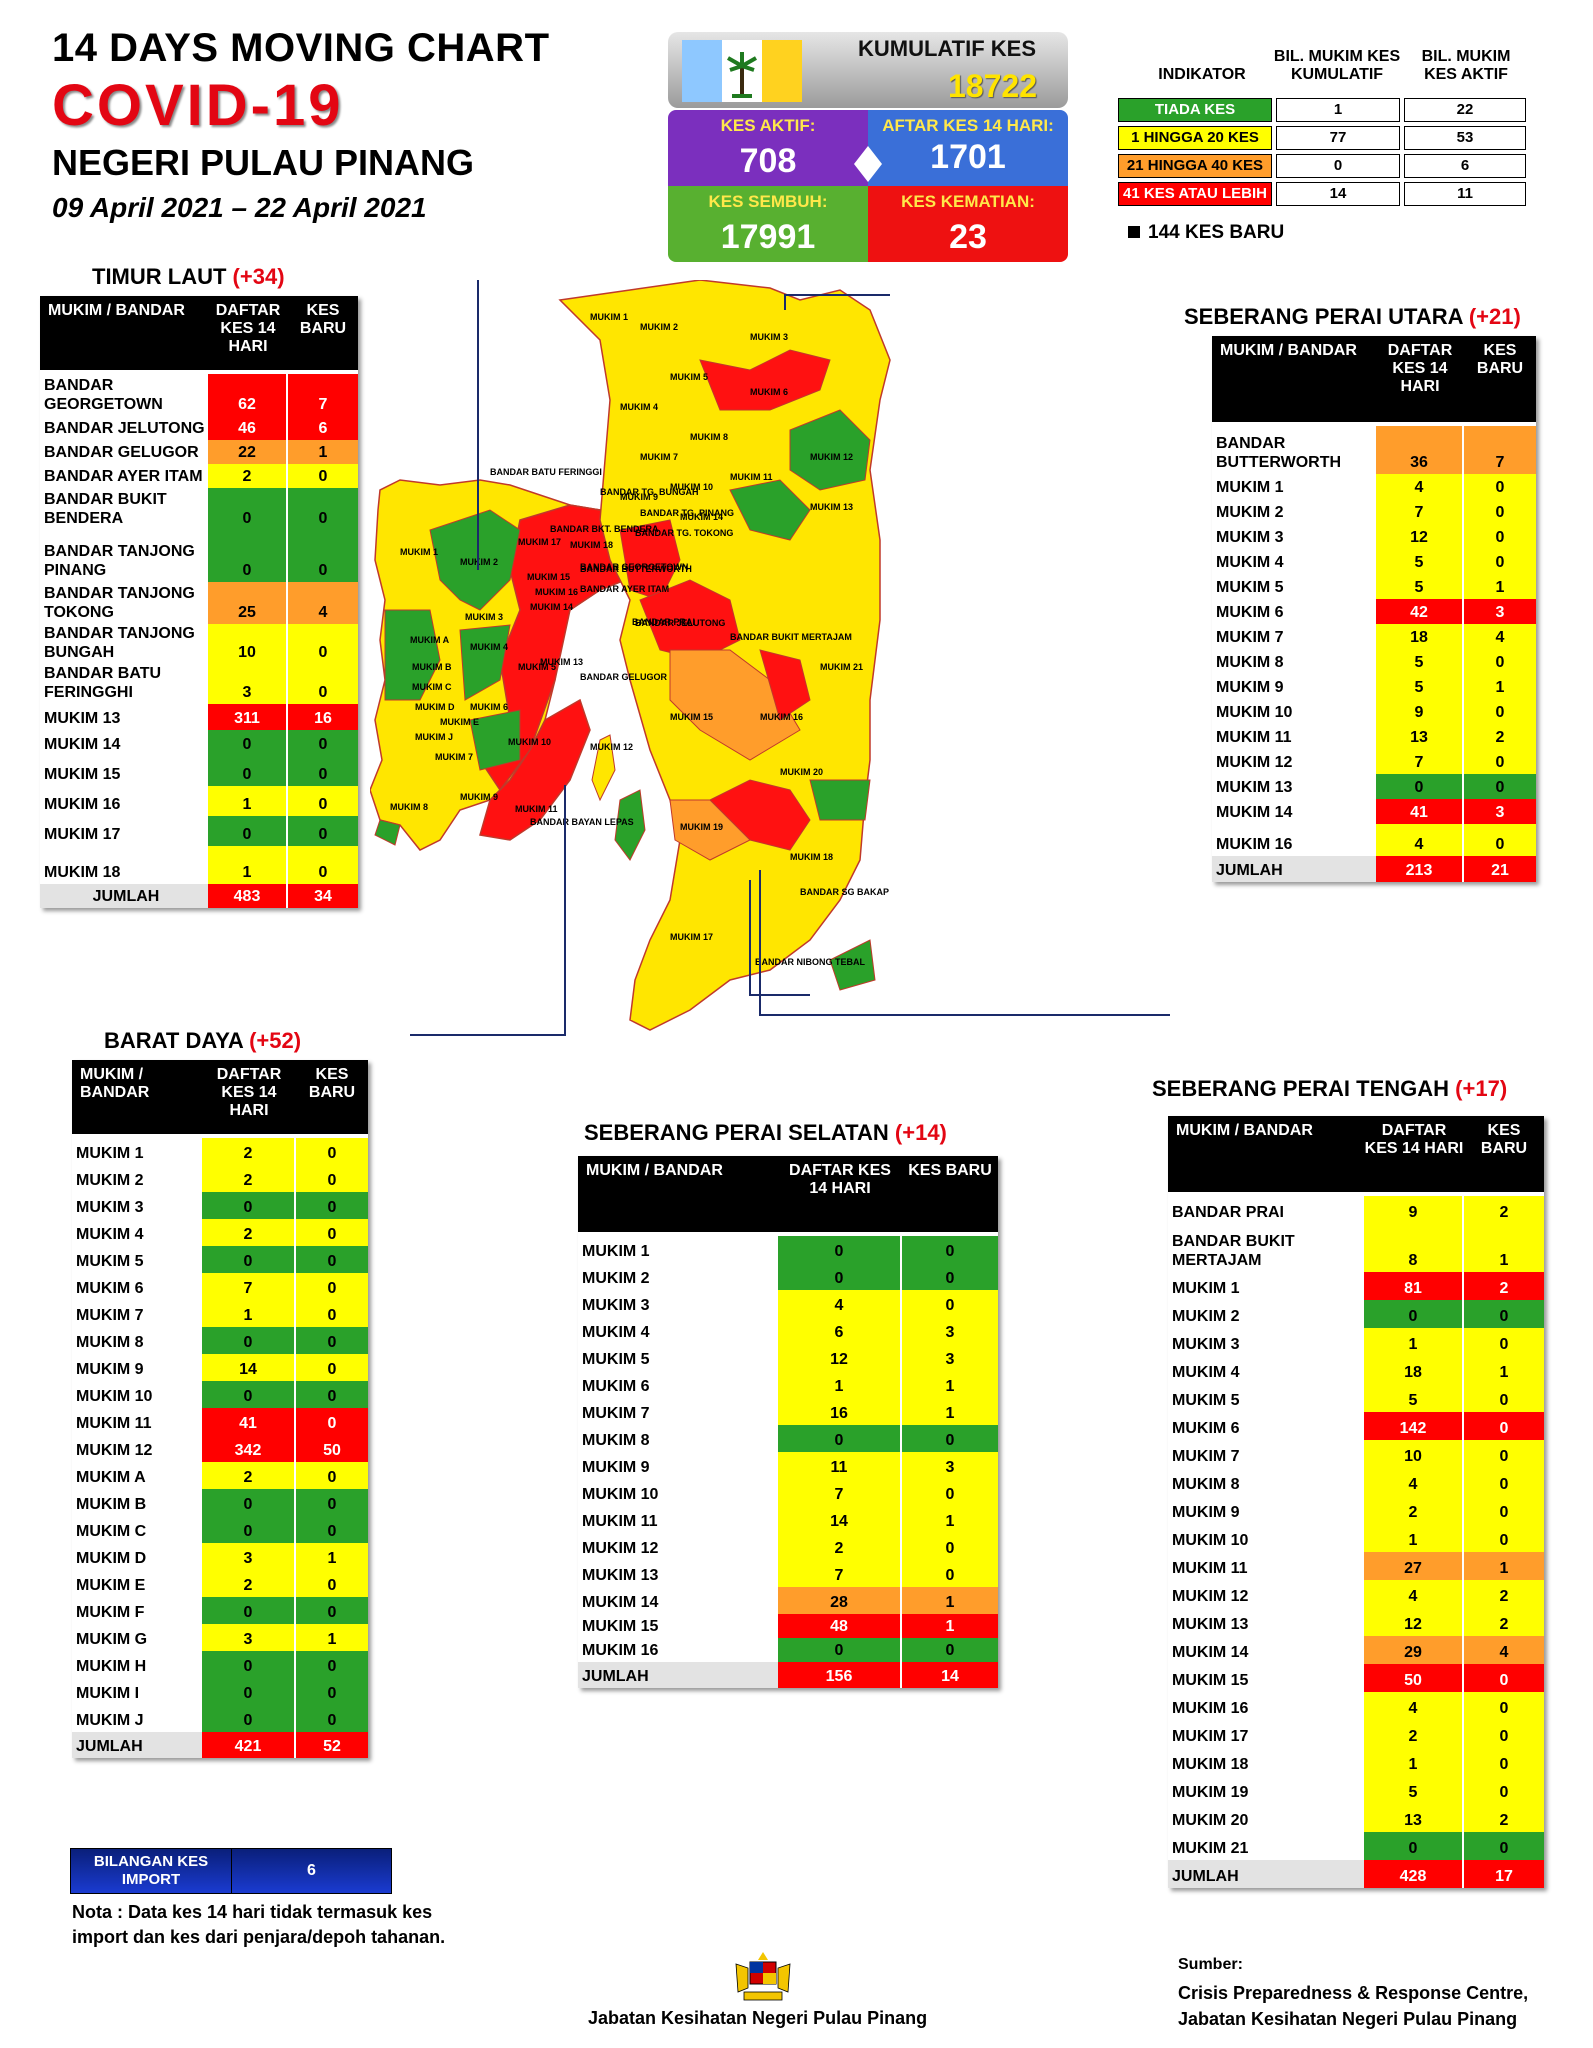  I want to click on baru-cell: 3, so click(1500, 811).